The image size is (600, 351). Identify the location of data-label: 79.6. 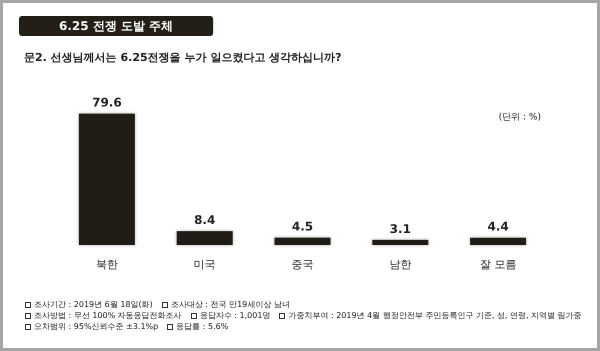
(107, 103).